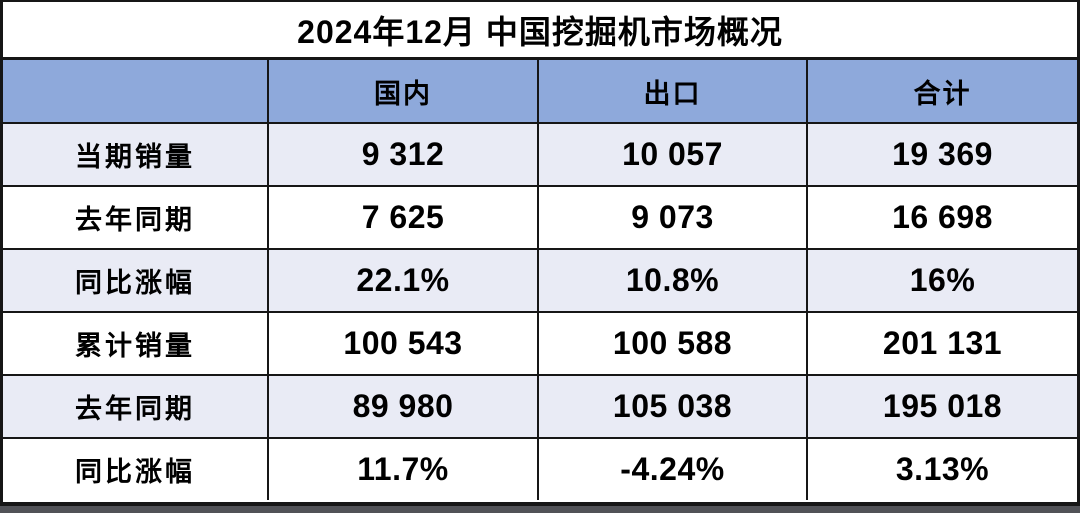  What do you see at coordinates (135, 91) in the screenshot?
I see `header-cell-empty` at bounding box center [135, 91].